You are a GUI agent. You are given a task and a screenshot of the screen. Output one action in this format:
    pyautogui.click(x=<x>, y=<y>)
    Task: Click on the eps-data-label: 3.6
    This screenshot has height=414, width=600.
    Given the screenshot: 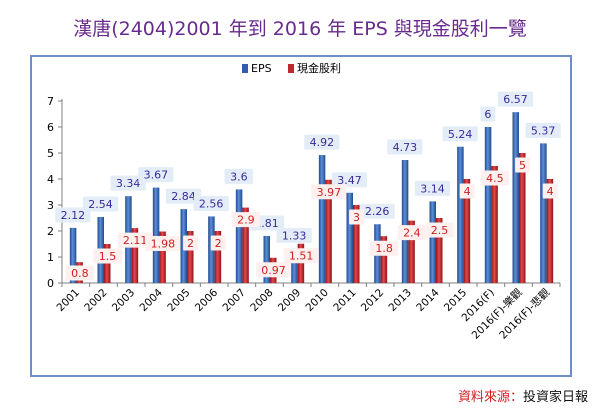 What is the action you would take?
    pyautogui.click(x=239, y=176)
    